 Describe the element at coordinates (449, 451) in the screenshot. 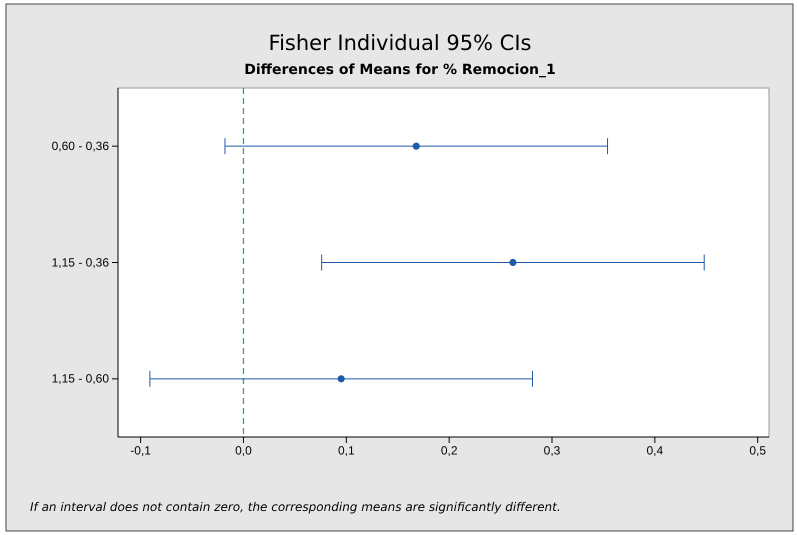

I see `x-tick-label: 0,2` at that location.